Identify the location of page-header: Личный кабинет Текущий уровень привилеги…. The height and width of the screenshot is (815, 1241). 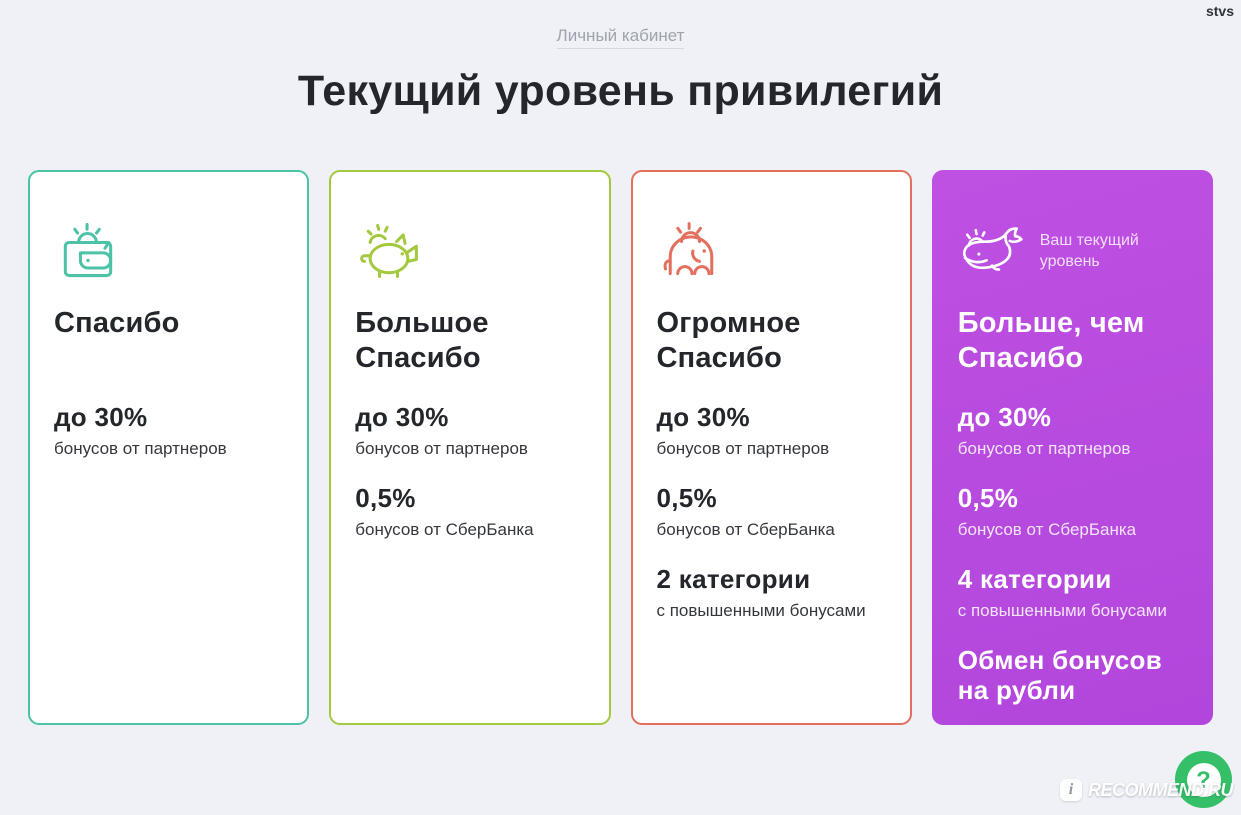
(620, 58).